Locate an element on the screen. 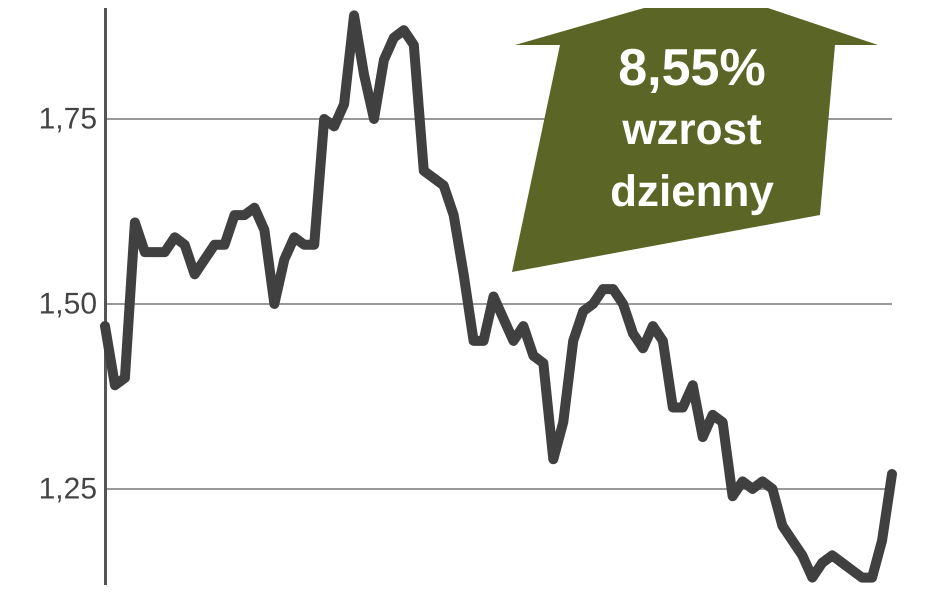 The width and height of the screenshot is (948, 593). annotation: wzrost is located at coordinates (692, 130).